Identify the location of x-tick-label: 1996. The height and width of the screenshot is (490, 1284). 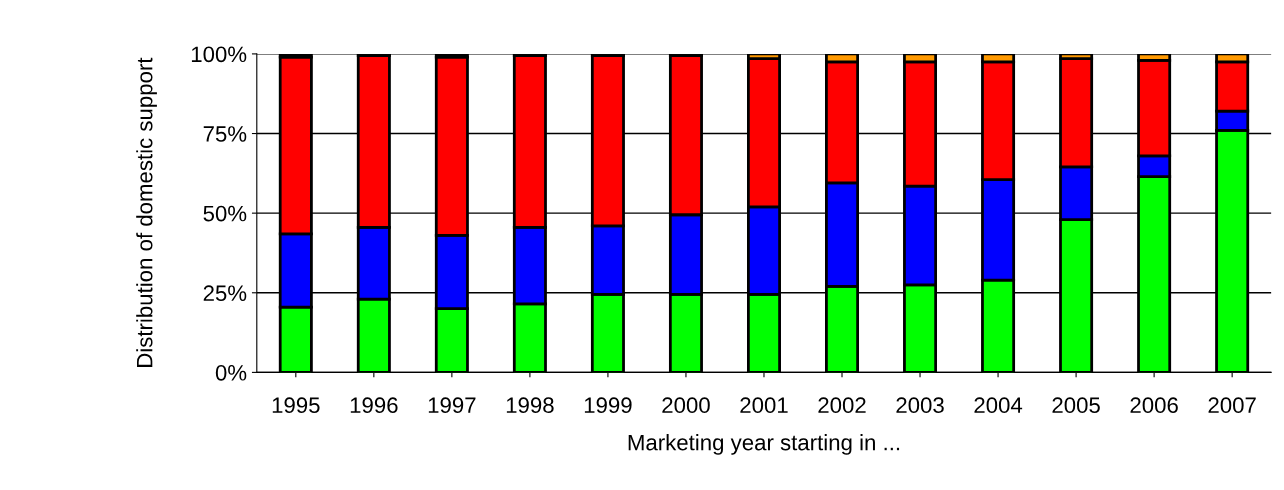
(374, 405).